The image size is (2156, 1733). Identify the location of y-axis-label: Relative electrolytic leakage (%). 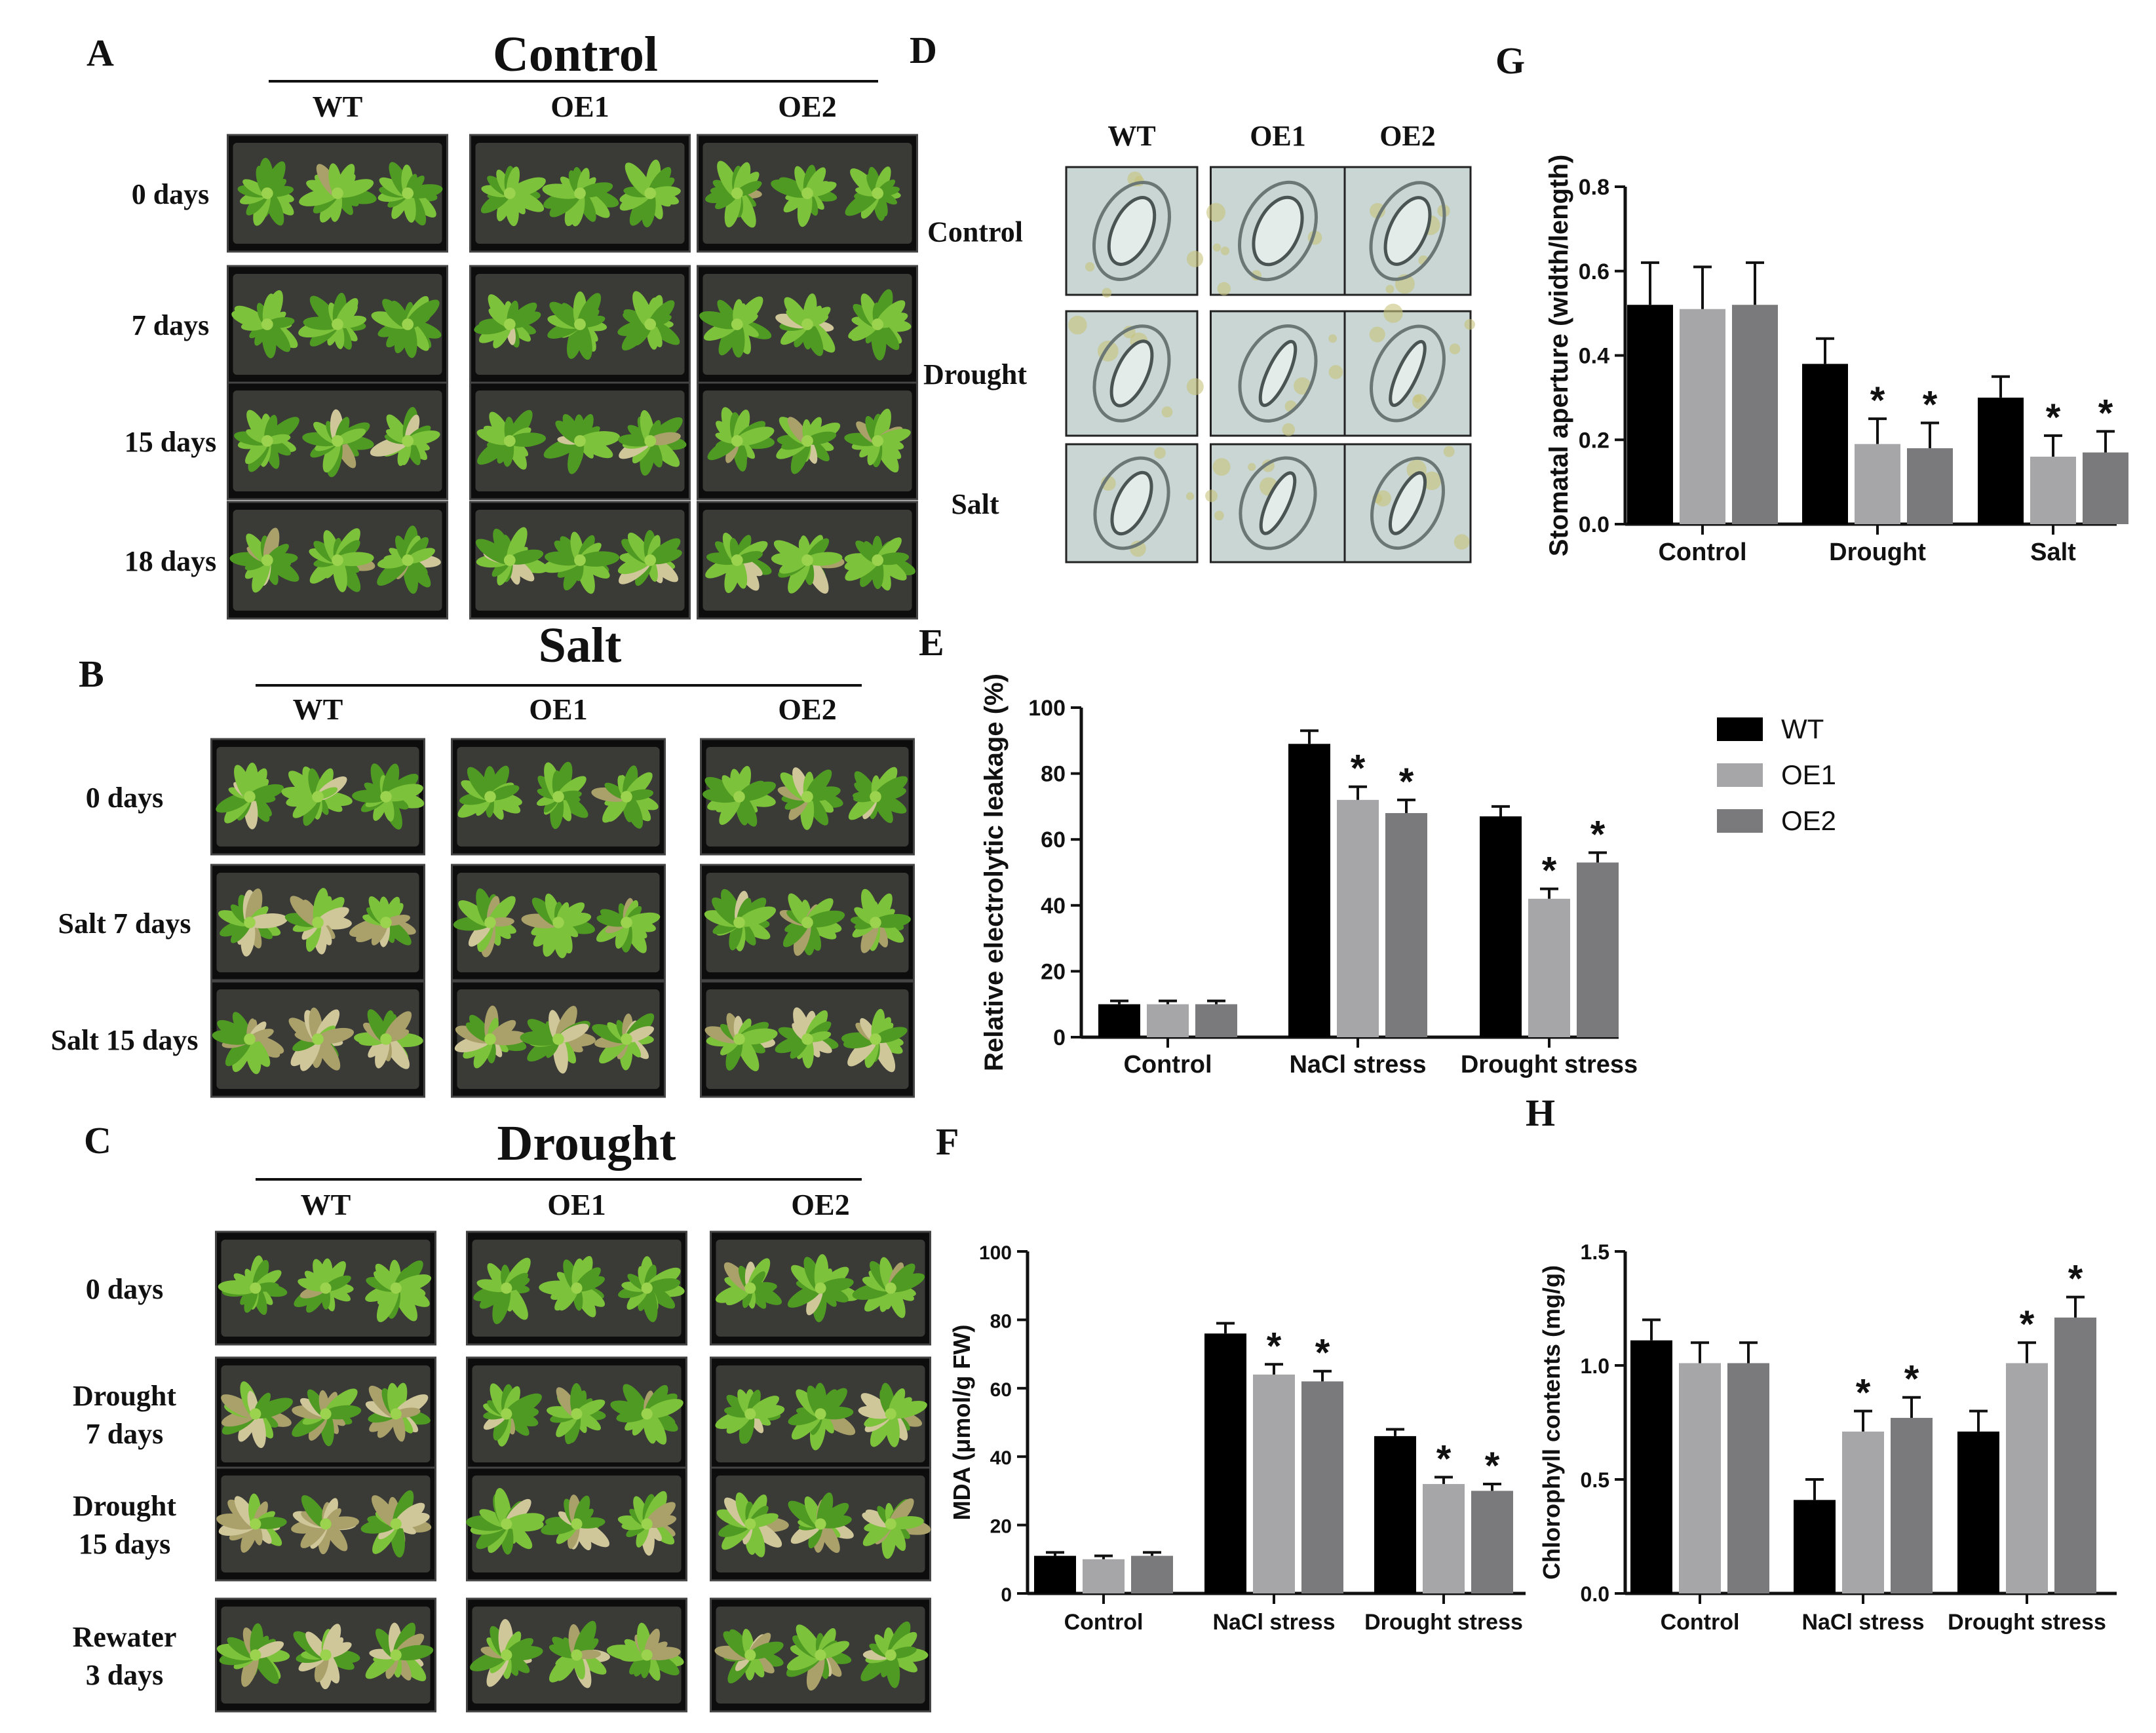
(994, 873).